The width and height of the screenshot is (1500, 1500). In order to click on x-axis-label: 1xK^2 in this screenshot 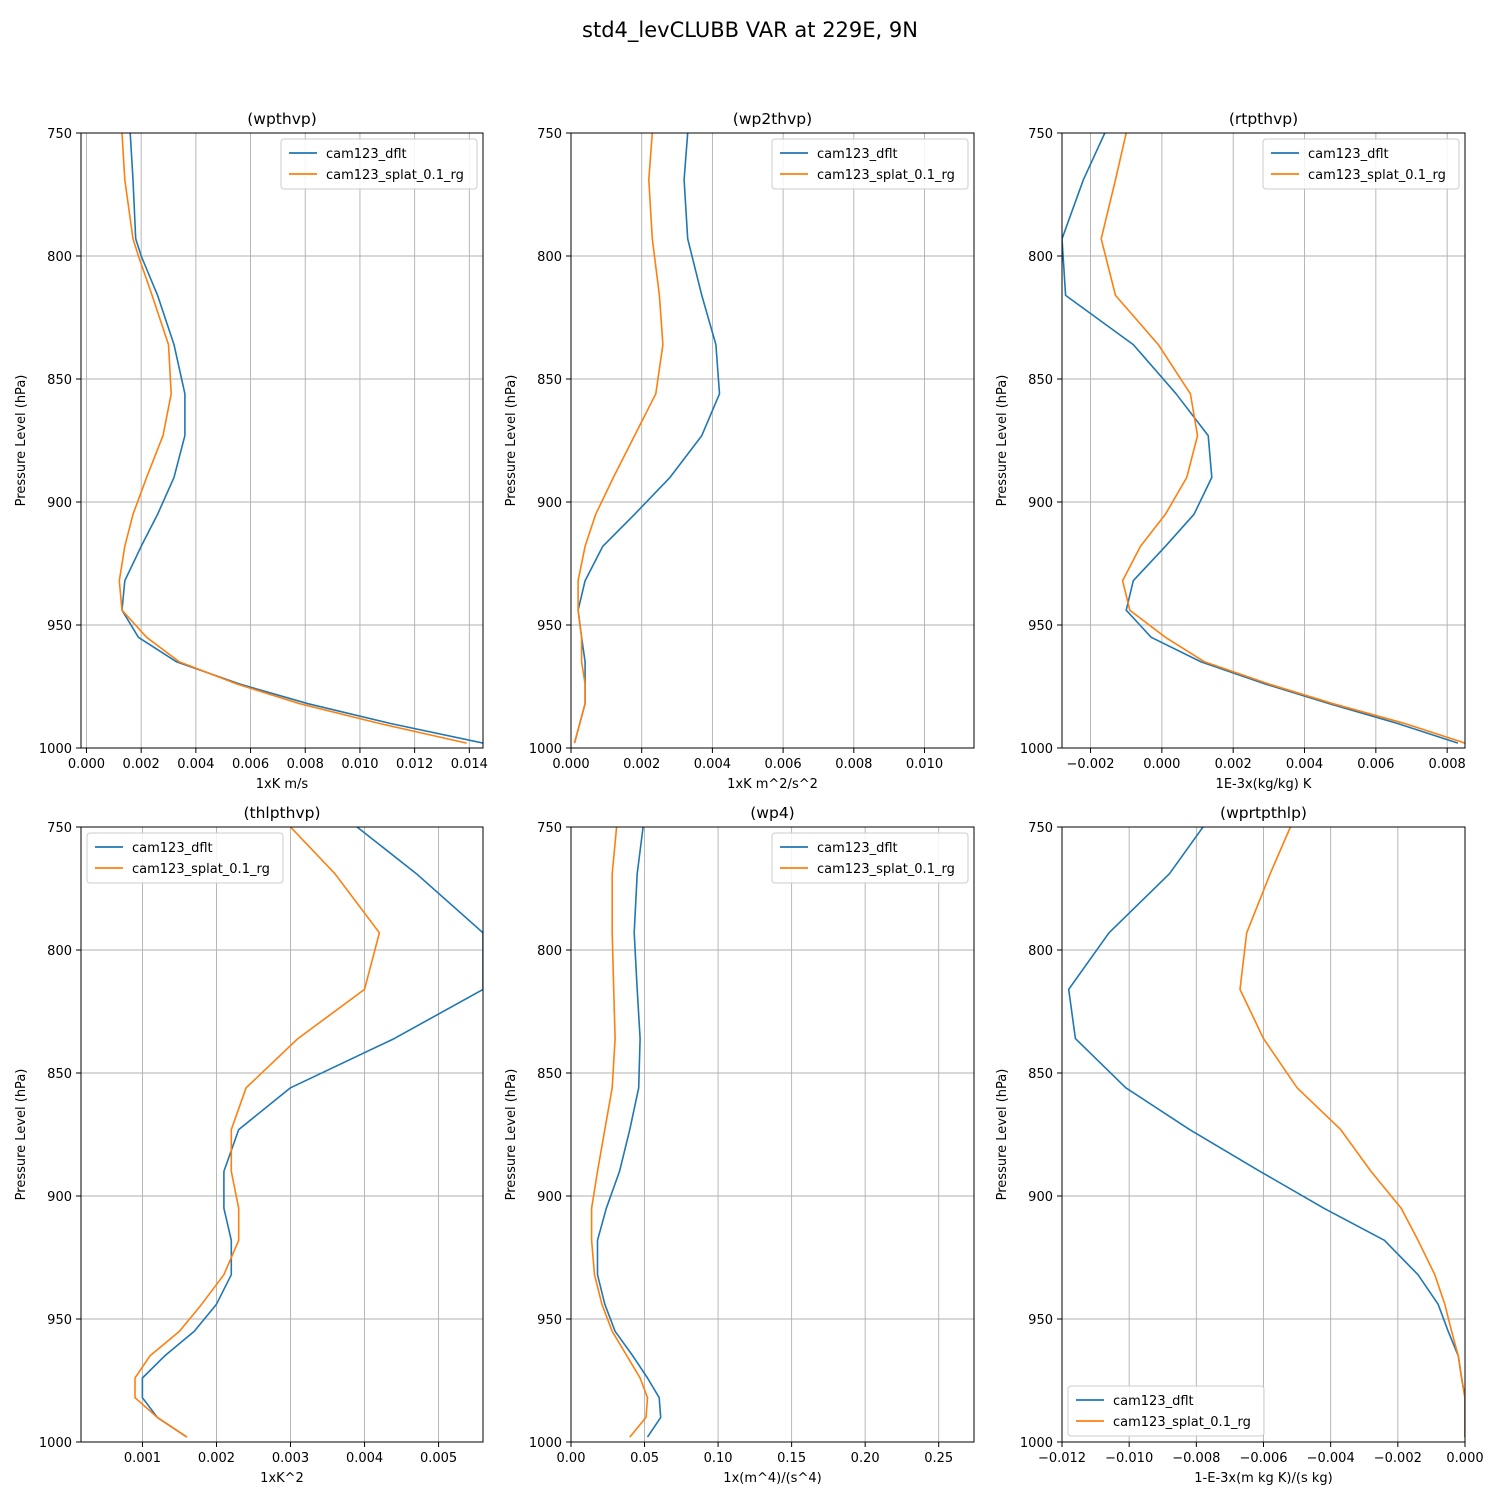, I will do `click(282, 1478)`.